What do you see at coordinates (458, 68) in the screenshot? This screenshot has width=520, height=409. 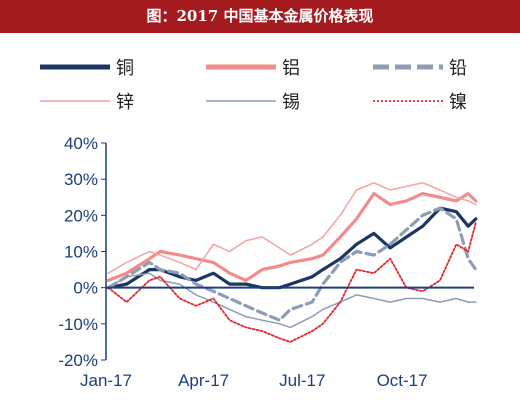 I see `legend-label-3: 铅` at bounding box center [458, 68].